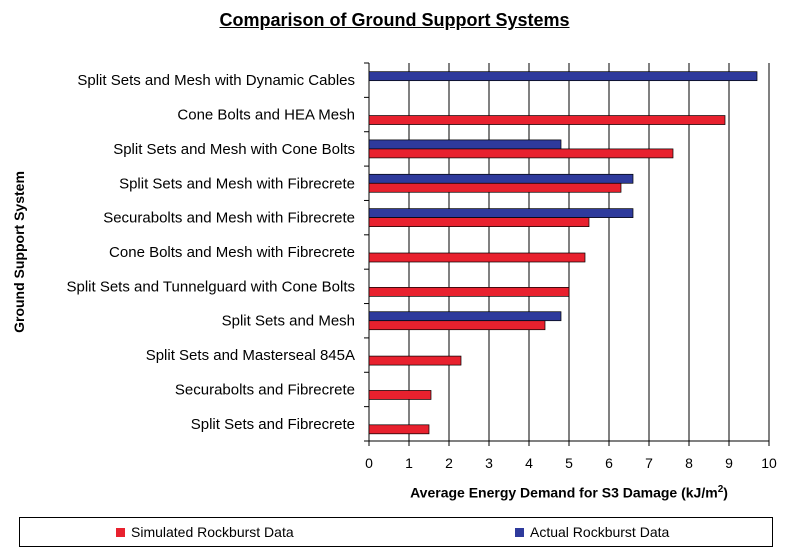 The image size is (789, 551). What do you see at coordinates (489, 463) in the screenshot?
I see `x-tick-label: 3` at bounding box center [489, 463].